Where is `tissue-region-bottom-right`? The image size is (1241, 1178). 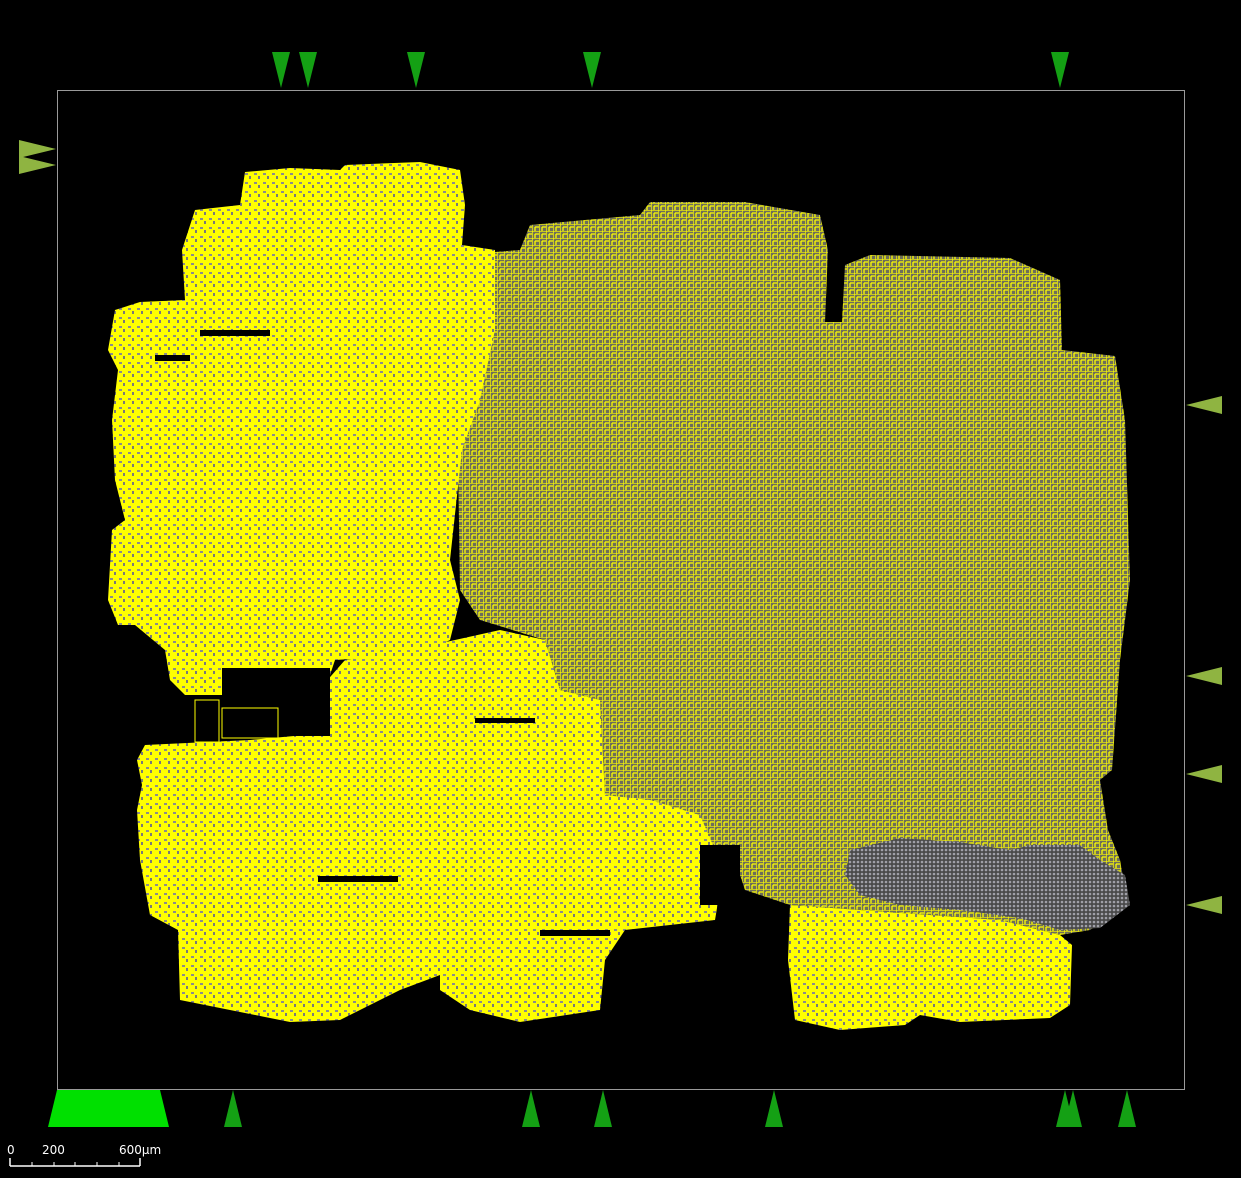
tissue-region-bottom-right is located at coordinates (930, 967).